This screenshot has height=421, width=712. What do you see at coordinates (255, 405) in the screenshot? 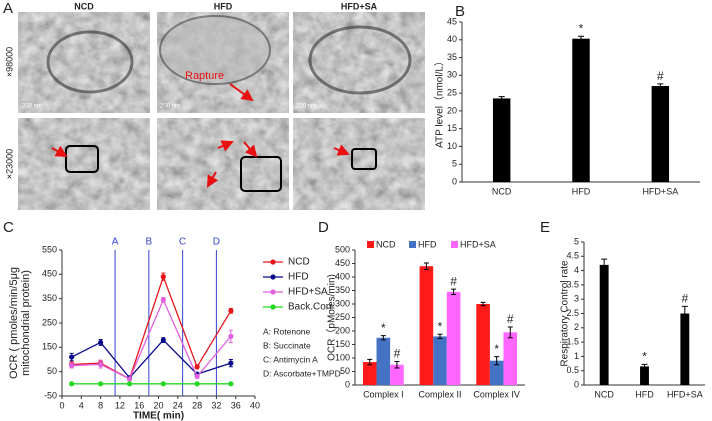
I see `x-tick-label: 40` at bounding box center [255, 405].